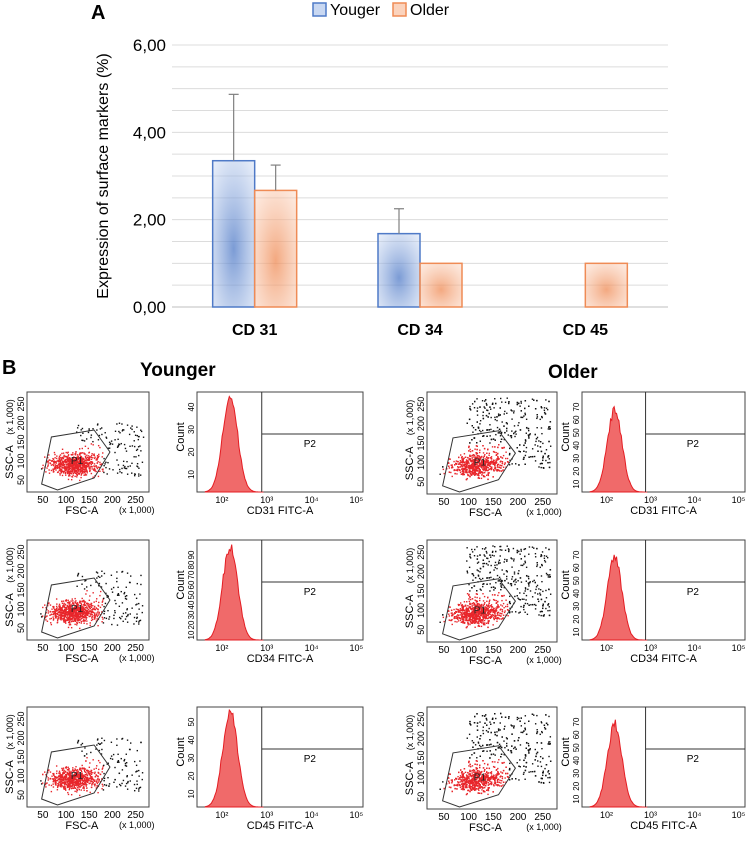  What do you see at coordinates (181, 584) in the screenshot?
I see `histogram-y-label: Count` at bounding box center [181, 584].